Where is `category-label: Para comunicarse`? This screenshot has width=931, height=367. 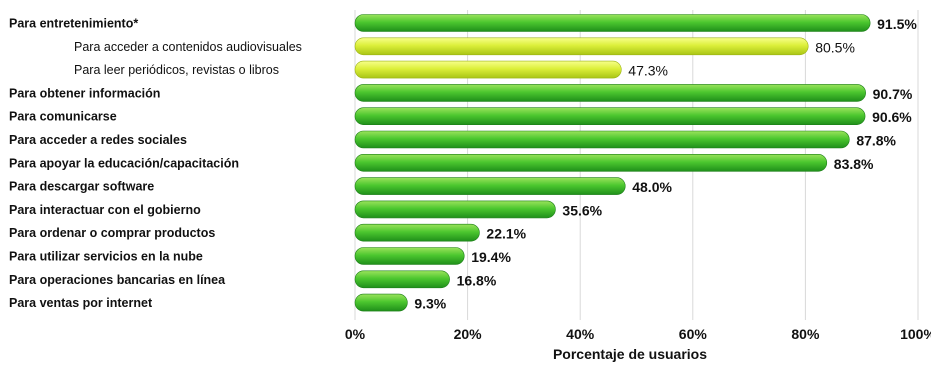 category-label: Para comunicarse is located at coordinates (63, 117).